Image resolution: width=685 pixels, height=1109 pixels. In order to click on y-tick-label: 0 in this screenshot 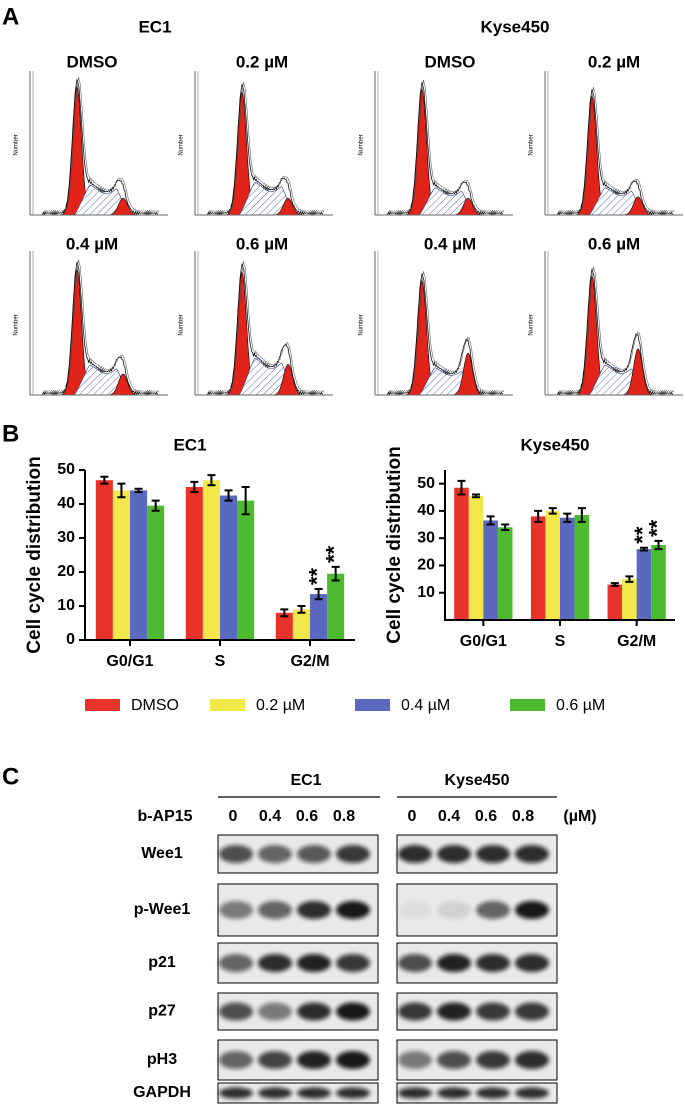, I will do `click(70, 639)`.